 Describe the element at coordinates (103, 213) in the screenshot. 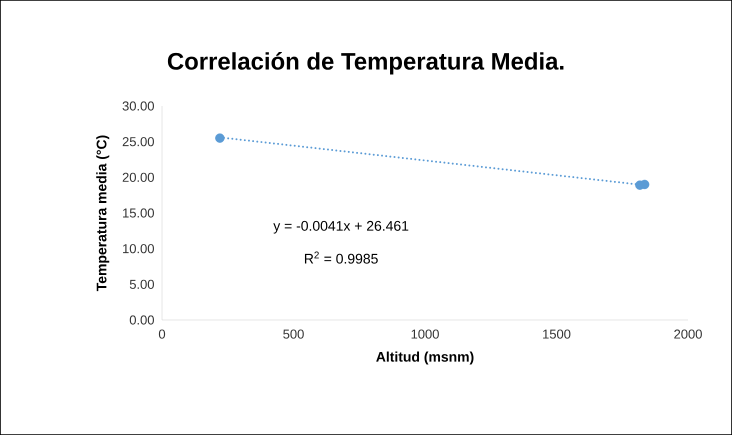

I see `y-axis-title: Temperatura media (°C)` at that location.